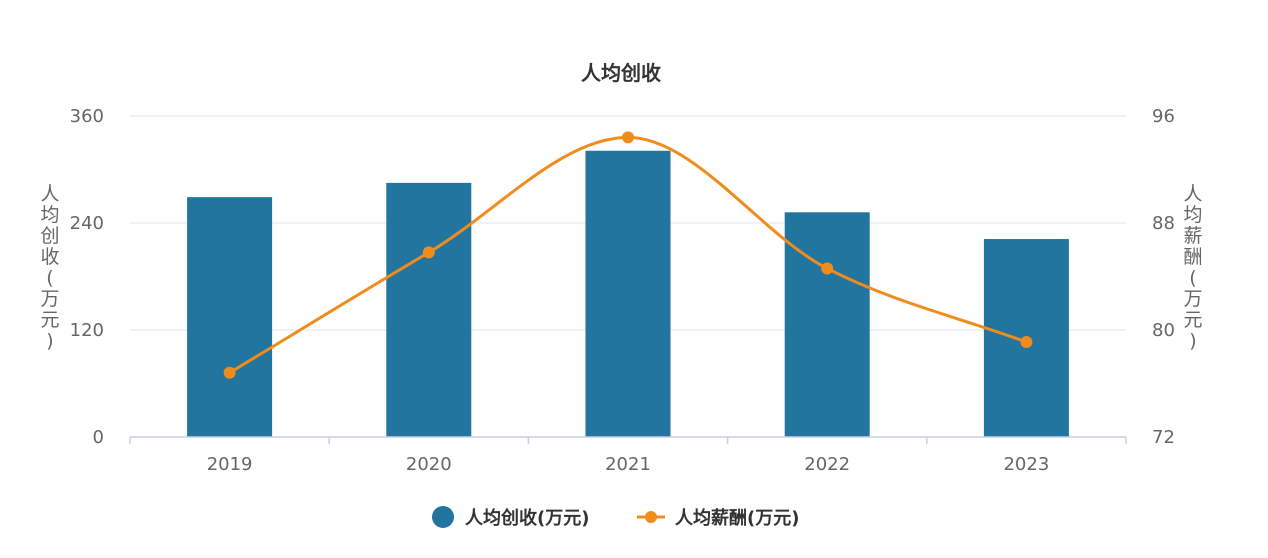 The height and width of the screenshot is (558, 1268). I want to click on x-tick-label: 2022, so click(827, 464).